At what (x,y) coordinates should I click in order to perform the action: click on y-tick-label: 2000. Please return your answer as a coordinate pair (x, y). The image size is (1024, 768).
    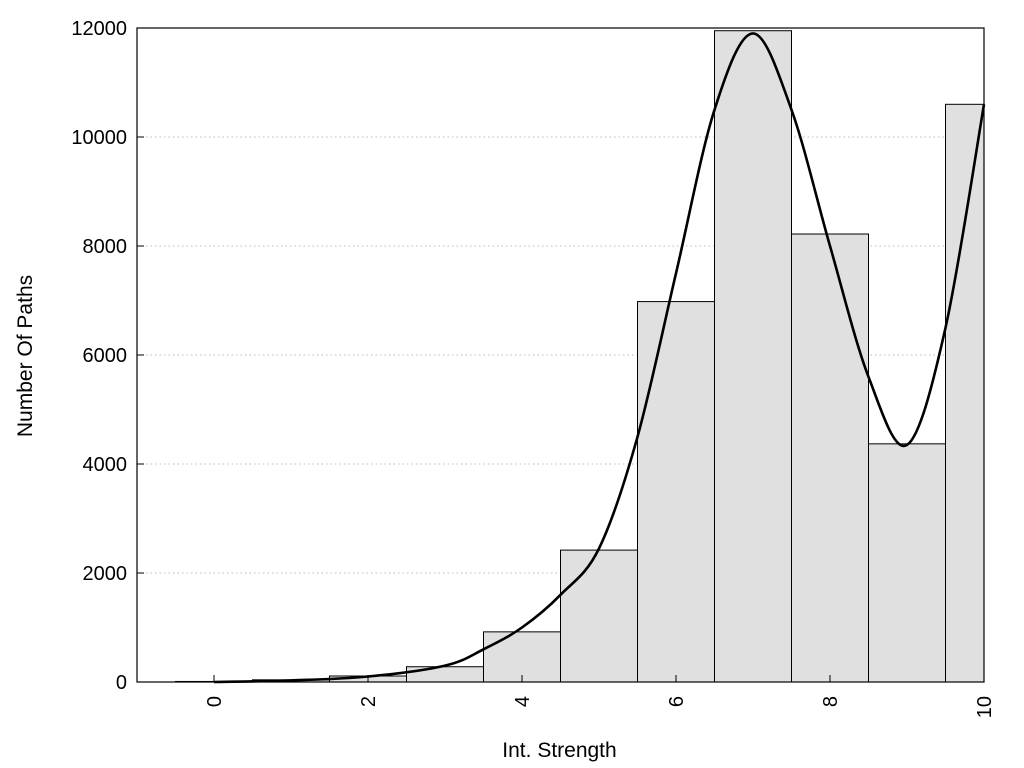
    Looking at the image, I should click on (105, 574).